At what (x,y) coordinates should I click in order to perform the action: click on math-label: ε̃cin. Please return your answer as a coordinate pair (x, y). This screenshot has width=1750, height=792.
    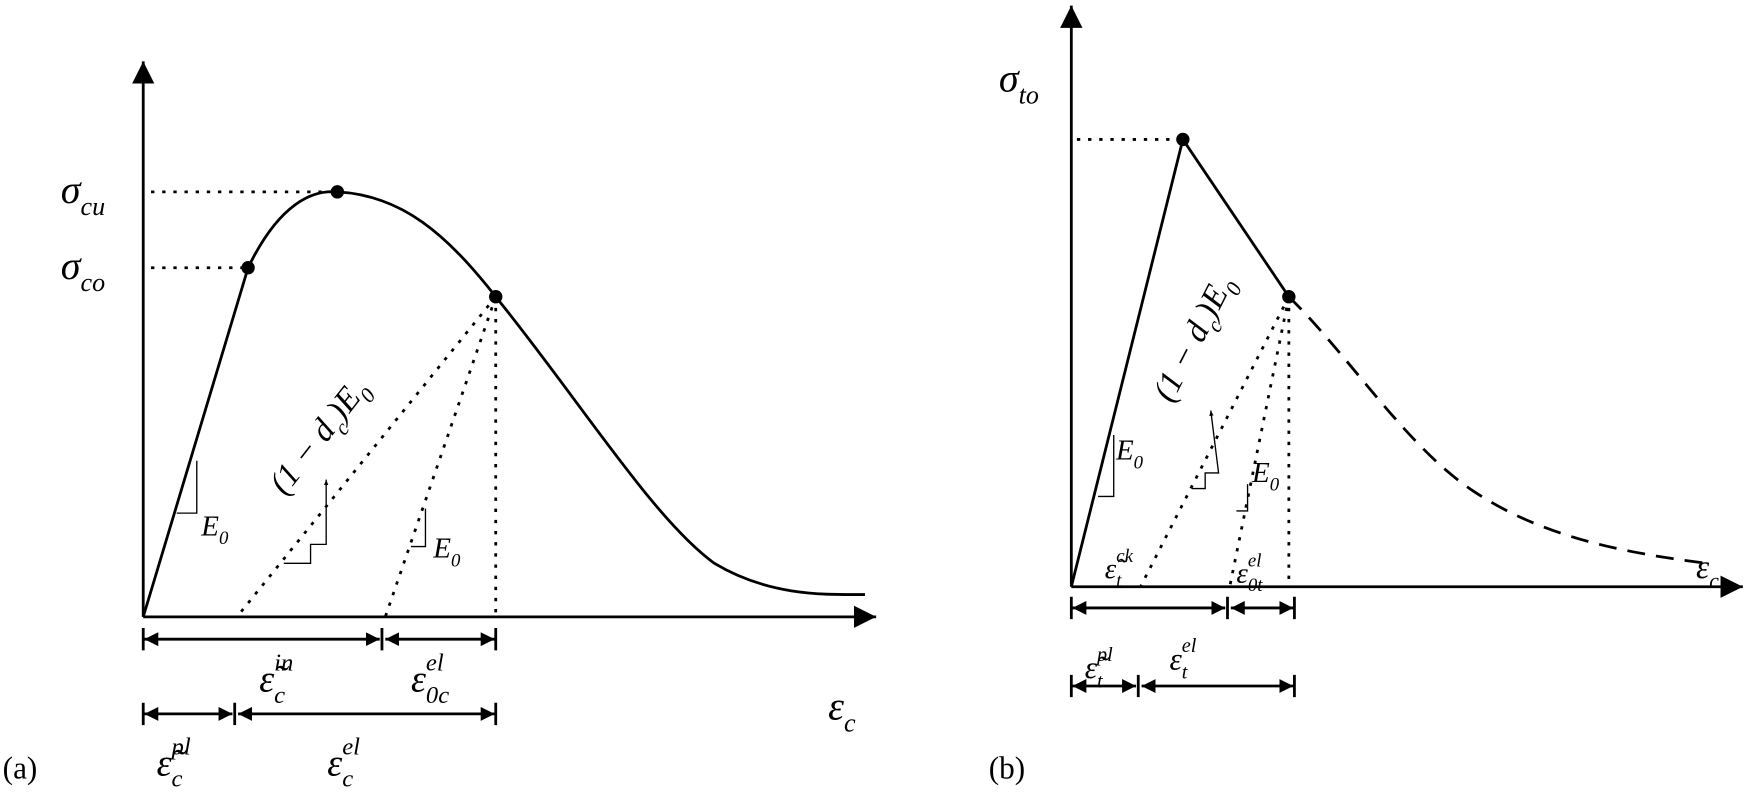
    Looking at the image, I should click on (276, 679).